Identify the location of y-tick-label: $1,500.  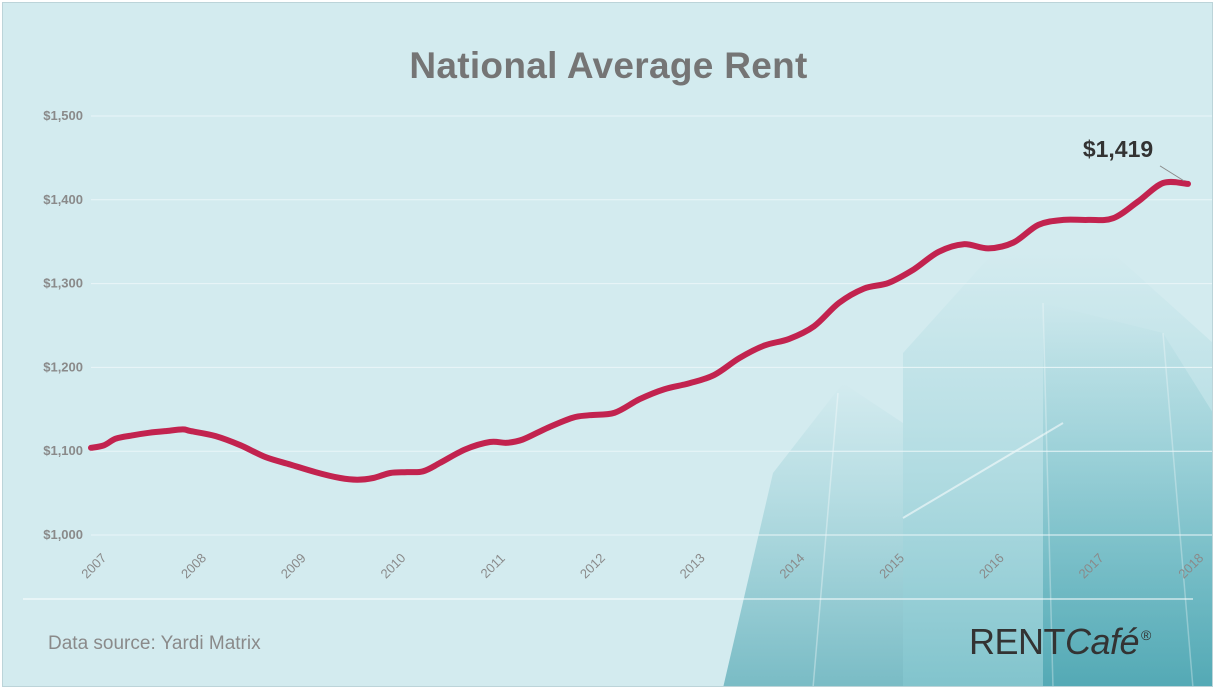
(63, 115).